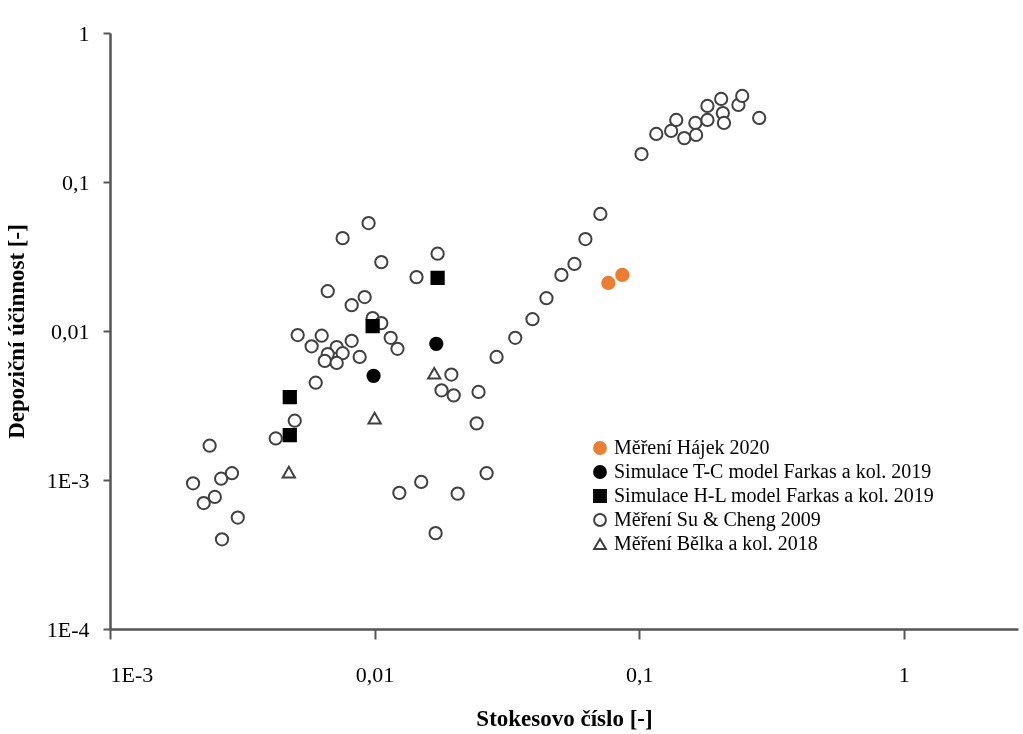  Describe the element at coordinates (76, 182) in the screenshot. I see `y-tick-label: 0,1` at that location.